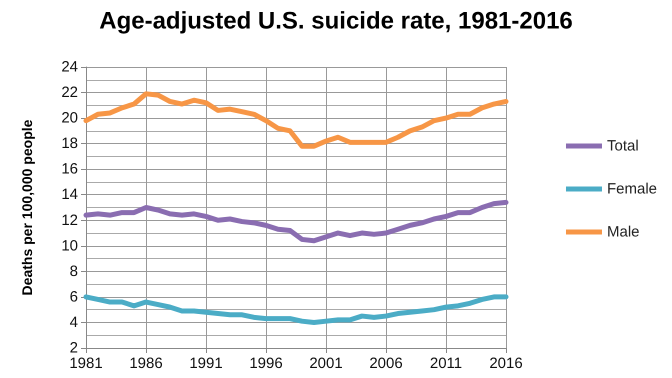 This screenshot has height=378, width=672. What do you see at coordinates (146, 363) in the screenshot?
I see `x-tick-label: 1986` at bounding box center [146, 363].